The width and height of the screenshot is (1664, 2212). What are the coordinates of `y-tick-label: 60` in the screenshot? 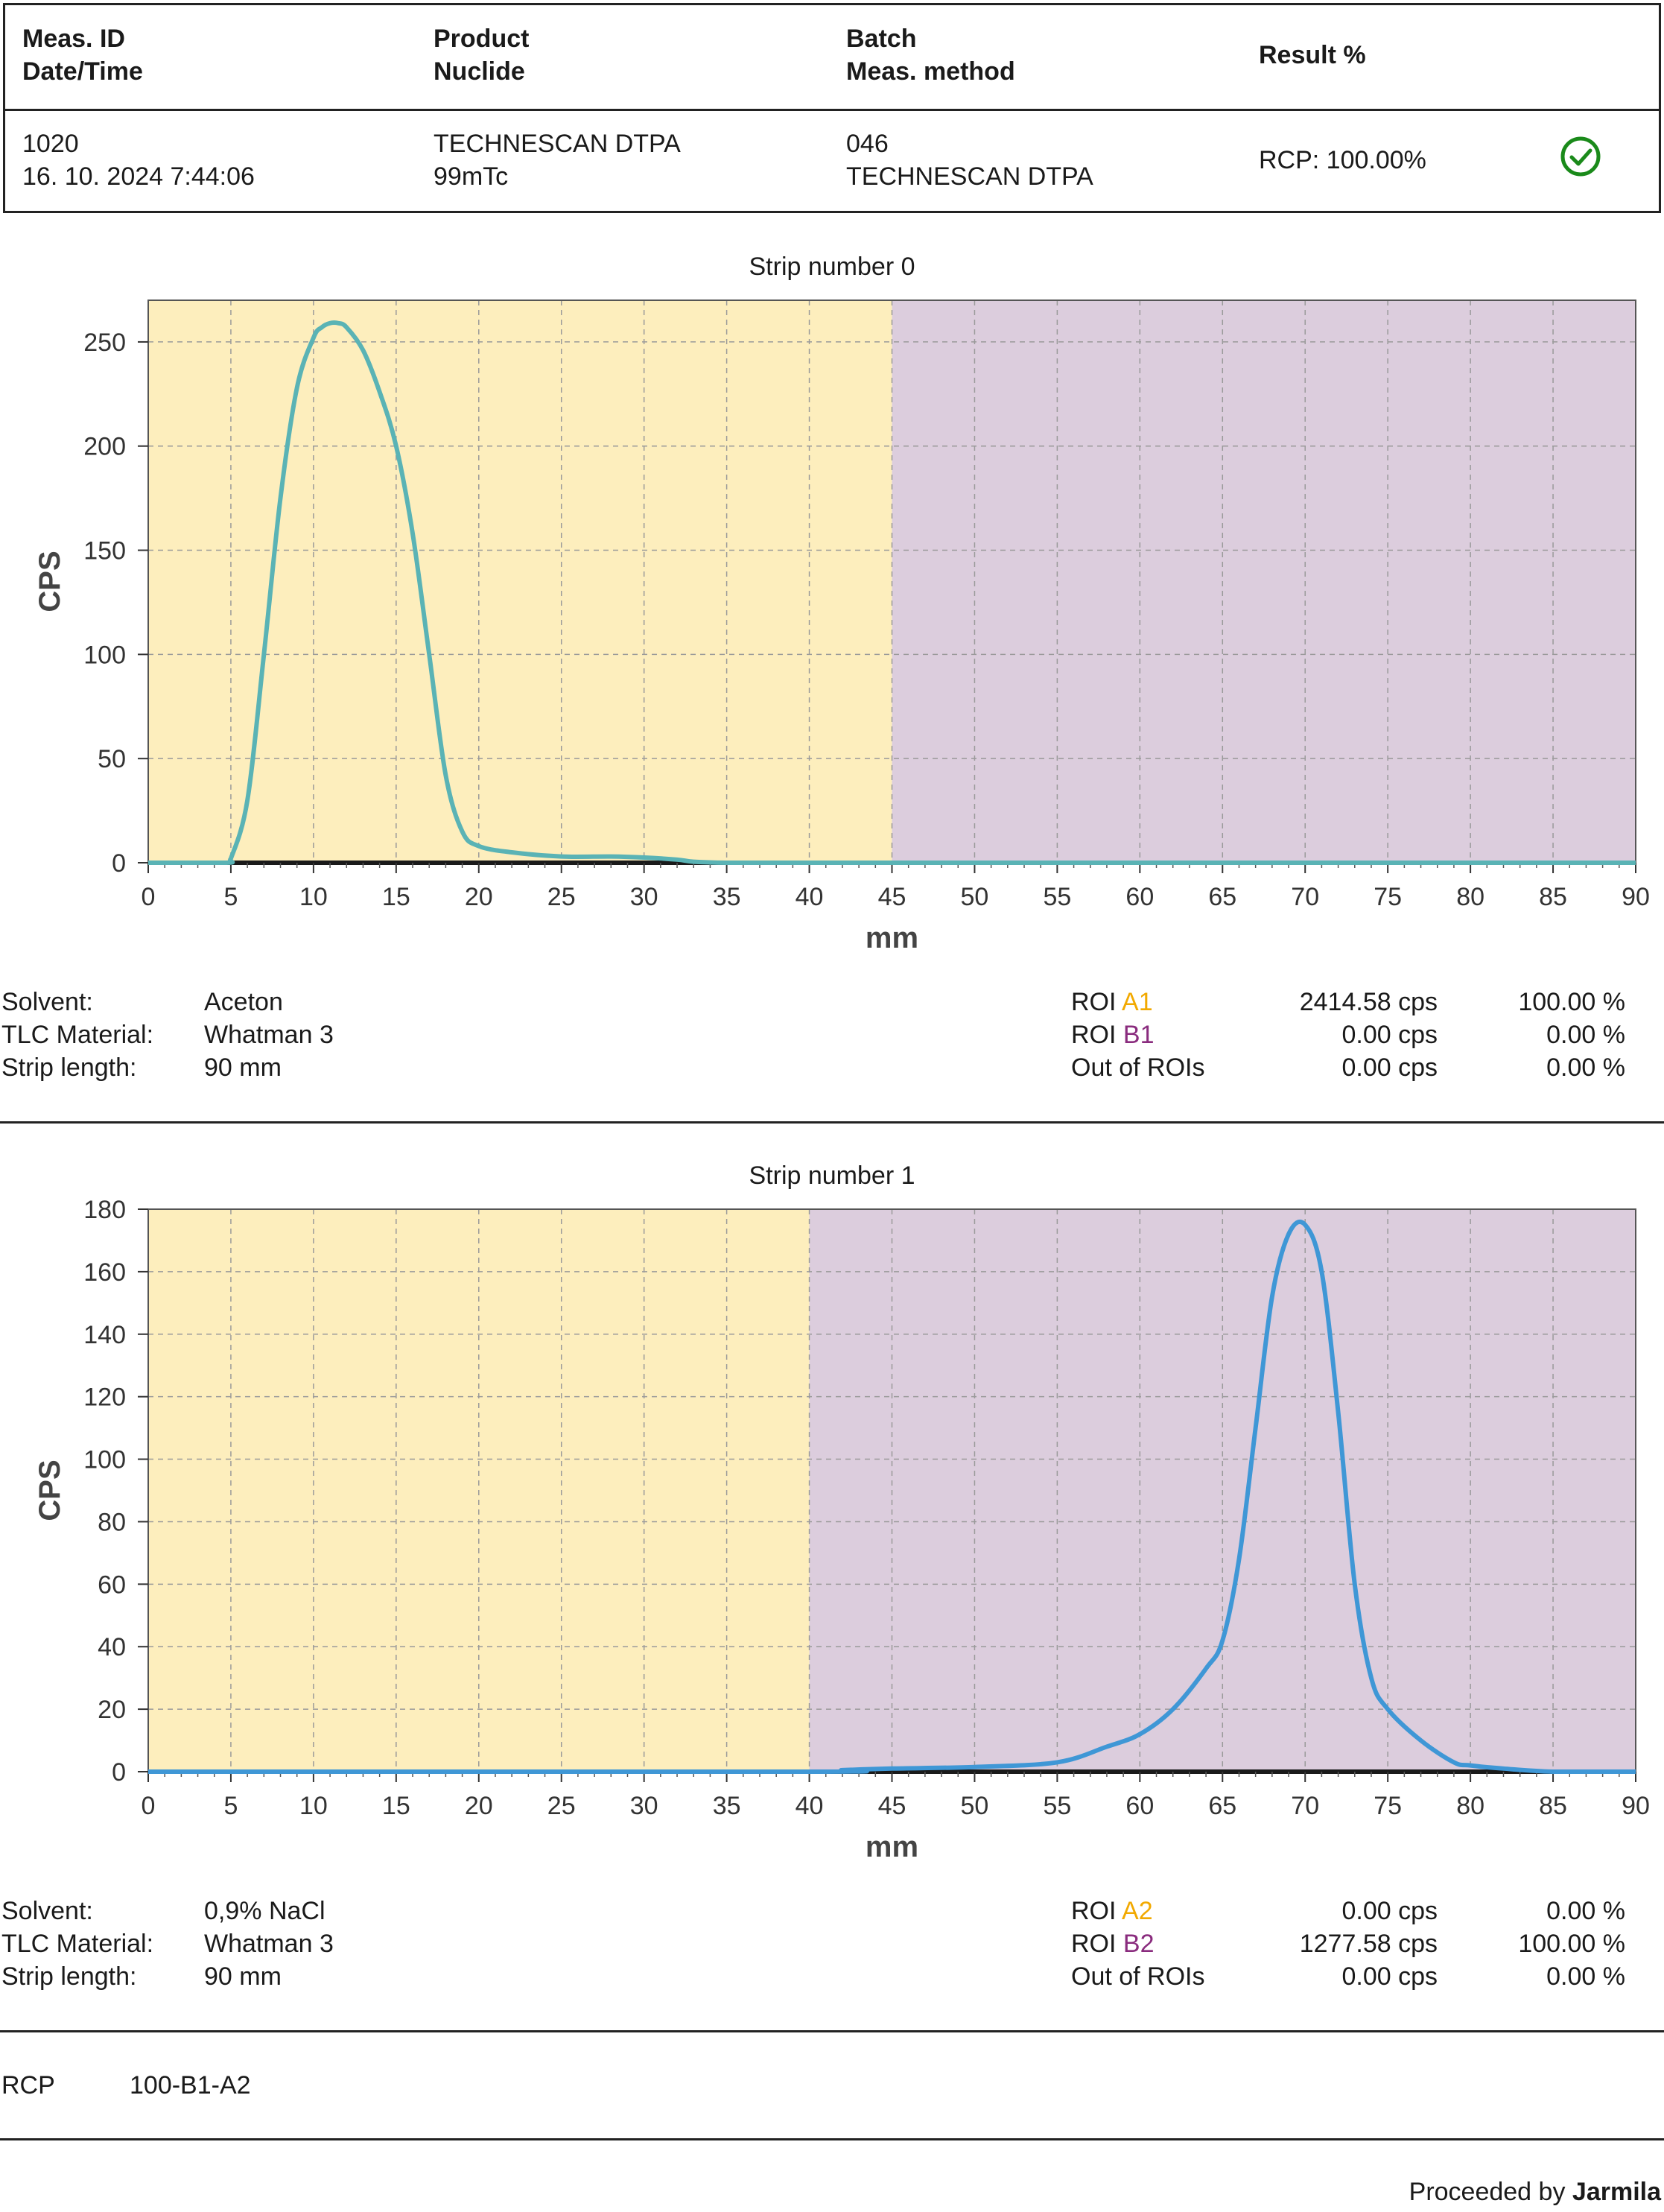 It's located at (112, 1585).